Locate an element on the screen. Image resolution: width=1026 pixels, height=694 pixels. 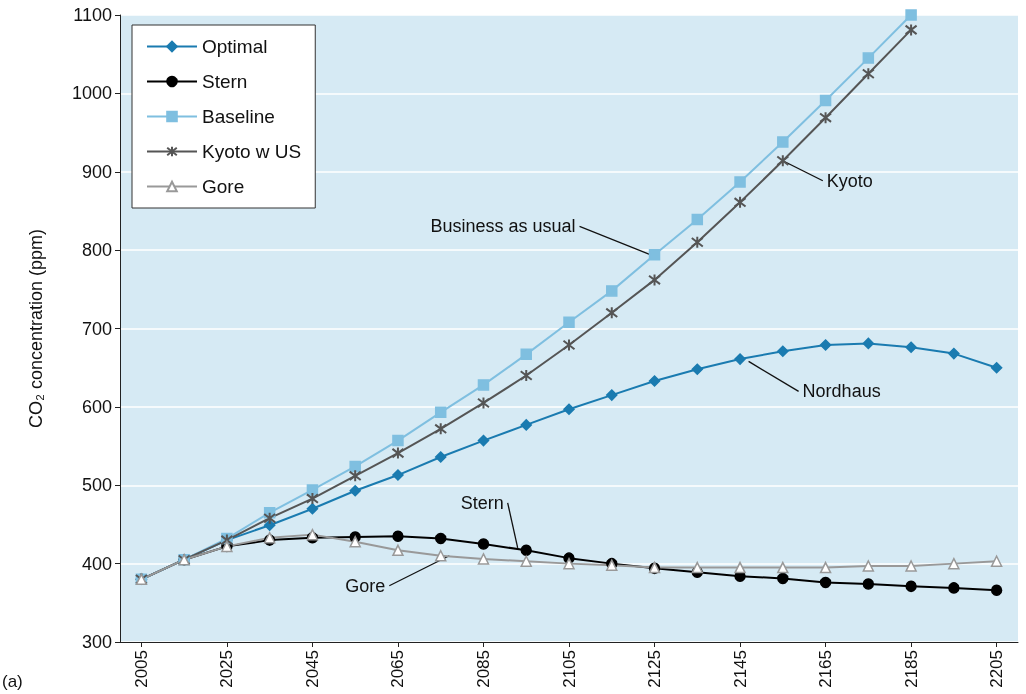
y-tick-label: 400 is located at coordinates (96, 563).